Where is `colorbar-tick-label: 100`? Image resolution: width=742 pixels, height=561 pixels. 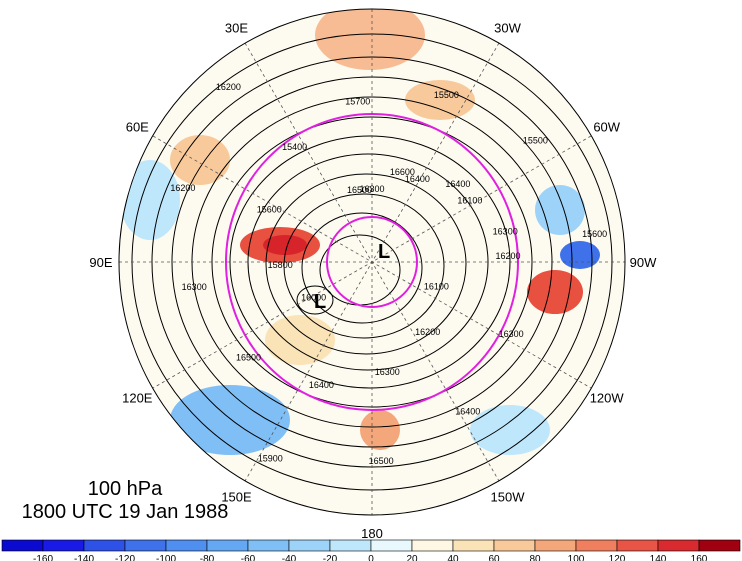 colorbar-tick-label: 100 is located at coordinates (576, 557).